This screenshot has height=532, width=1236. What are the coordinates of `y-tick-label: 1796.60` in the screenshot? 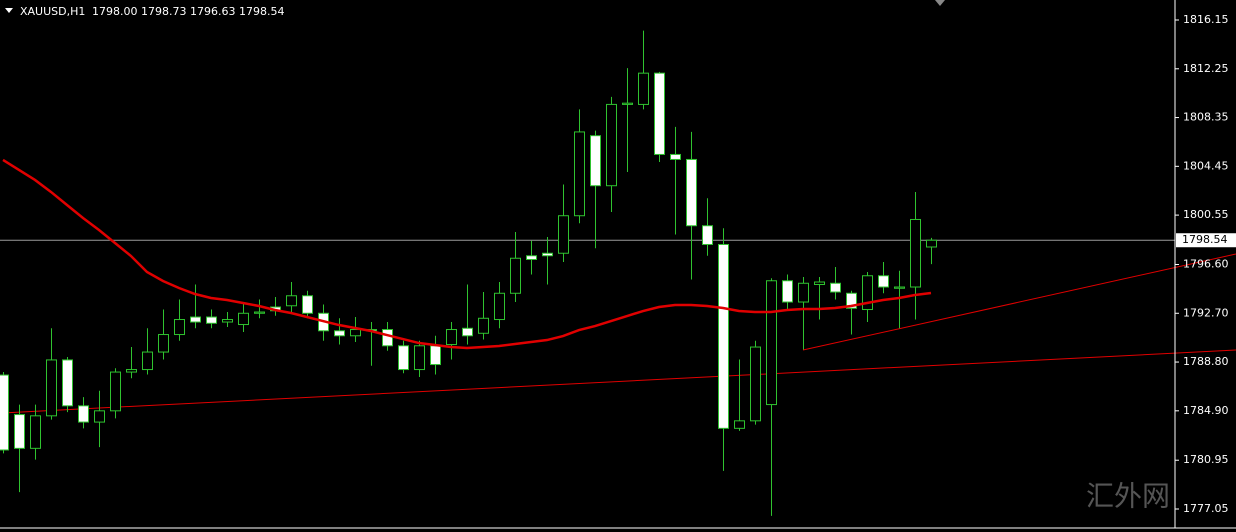 It's located at (1206, 264).